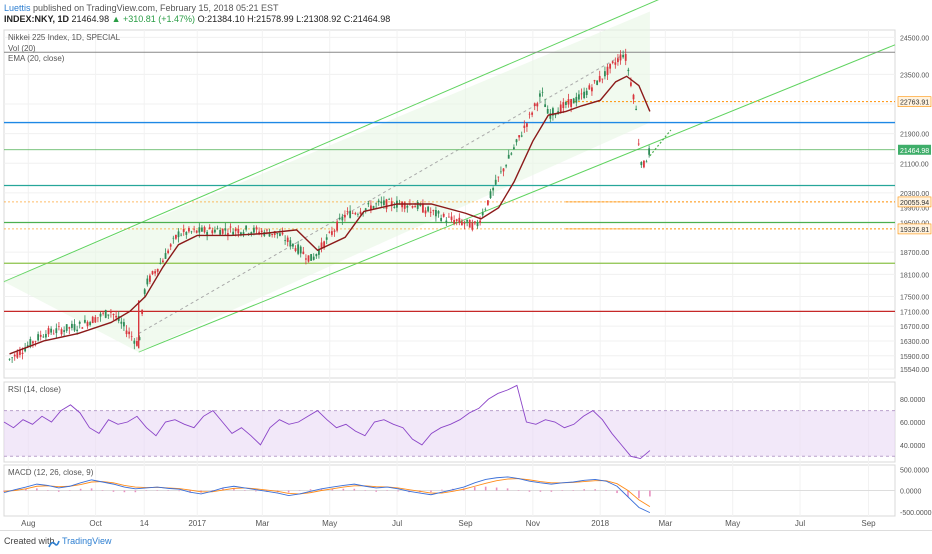 The height and width of the screenshot is (554, 932). Describe the element at coordinates (465, 523) in the screenshot. I see `x-tick-label: Sep` at that location.